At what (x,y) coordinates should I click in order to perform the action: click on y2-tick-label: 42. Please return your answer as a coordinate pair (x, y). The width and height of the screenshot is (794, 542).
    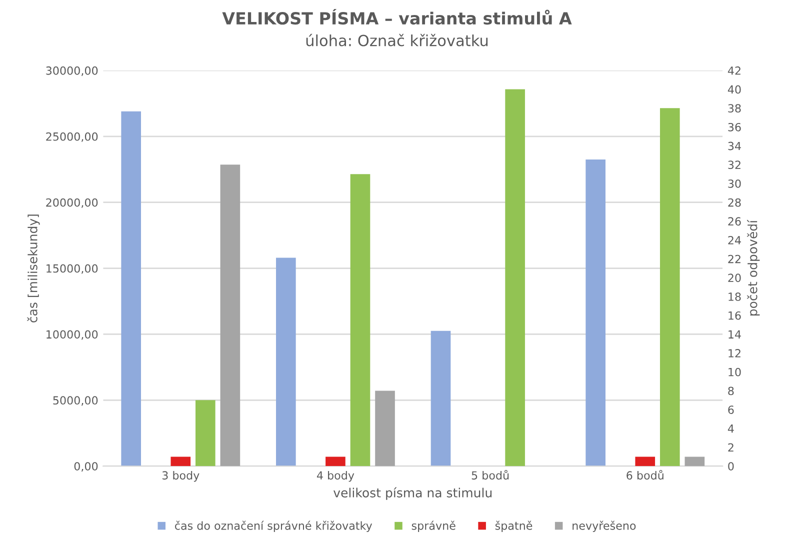
    Looking at the image, I should click on (734, 70).